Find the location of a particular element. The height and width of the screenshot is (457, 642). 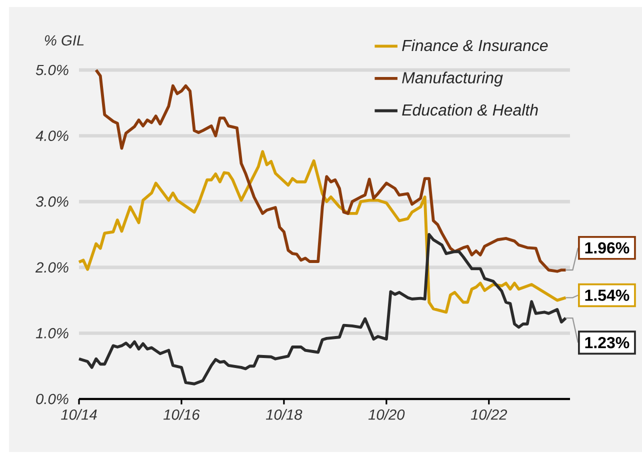

y-tick-label: 1.0% is located at coordinates (52, 333).